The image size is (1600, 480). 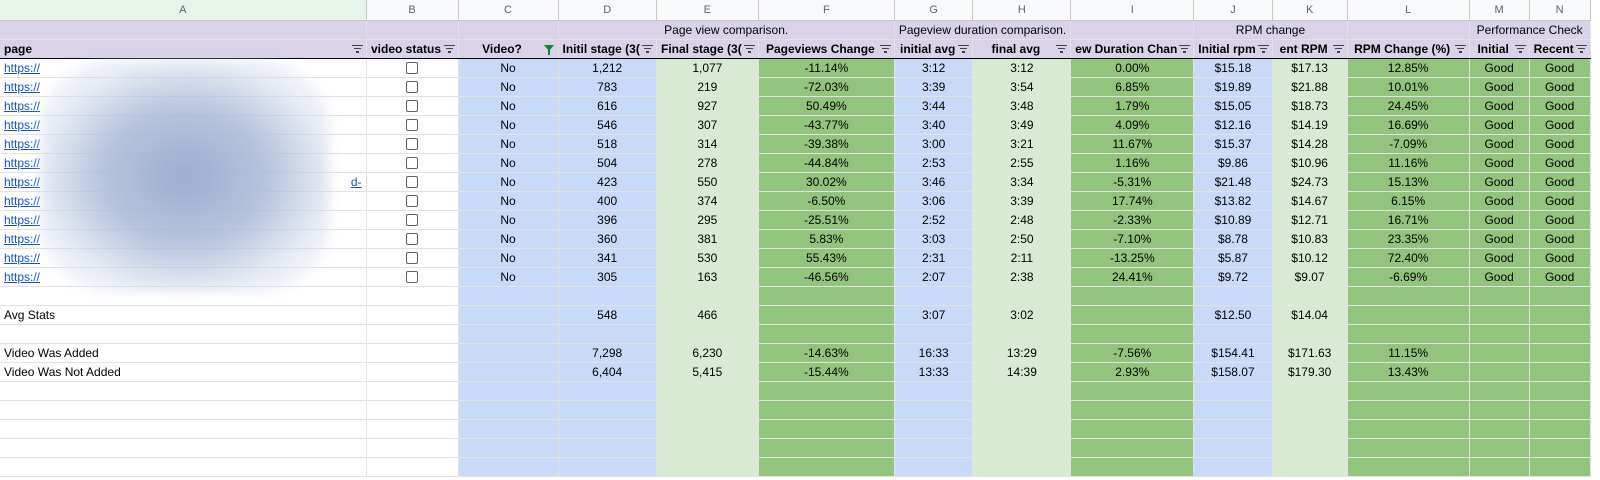 I want to click on recent-rpm: $10.83, so click(x=1310, y=239).